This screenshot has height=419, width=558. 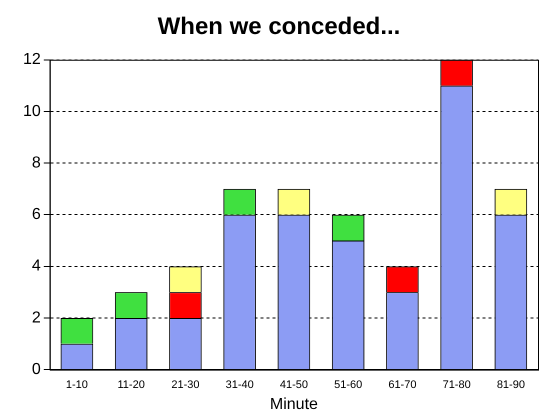 I want to click on y-tick-label: 0, so click(x=36, y=369).